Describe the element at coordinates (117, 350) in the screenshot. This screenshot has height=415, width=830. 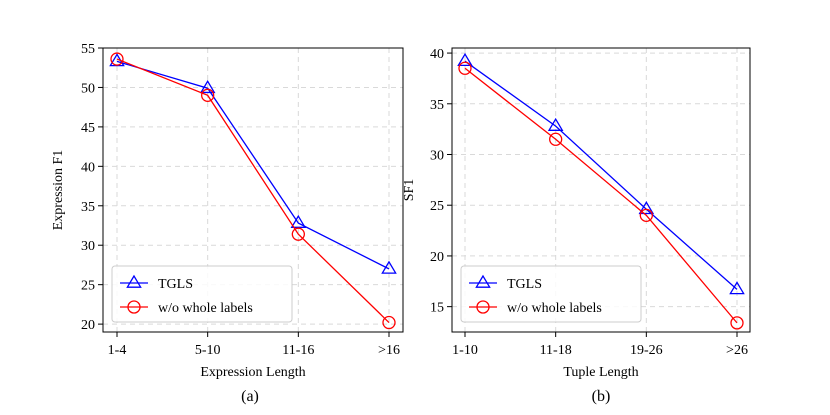
I see `x-tick-label: 1-4` at that location.